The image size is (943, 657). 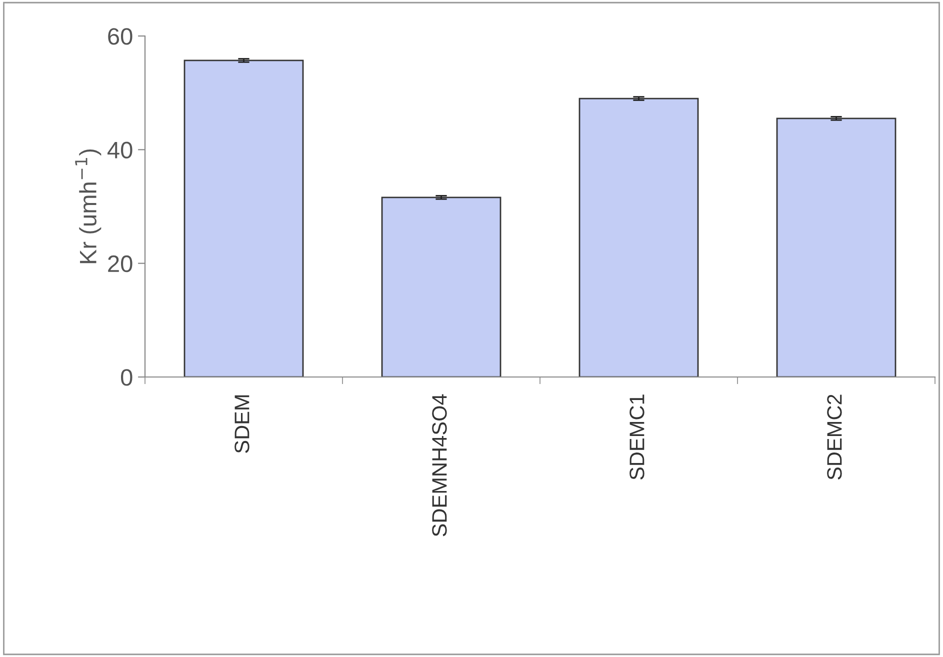 I want to click on x-tick-label: SDEMC1, so click(x=637, y=437).